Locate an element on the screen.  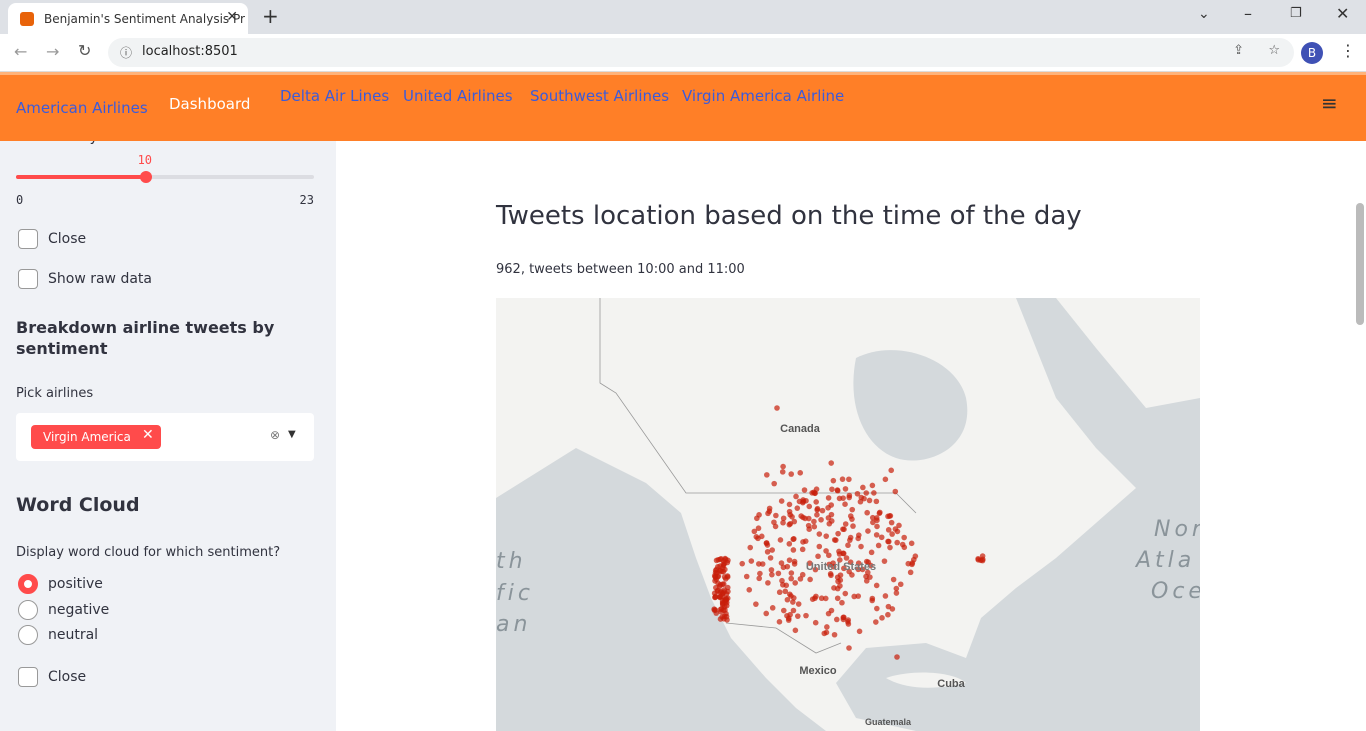
url-field: ⓘ localhost:8501 ⇪ ☆ is located at coordinates (701, 52).